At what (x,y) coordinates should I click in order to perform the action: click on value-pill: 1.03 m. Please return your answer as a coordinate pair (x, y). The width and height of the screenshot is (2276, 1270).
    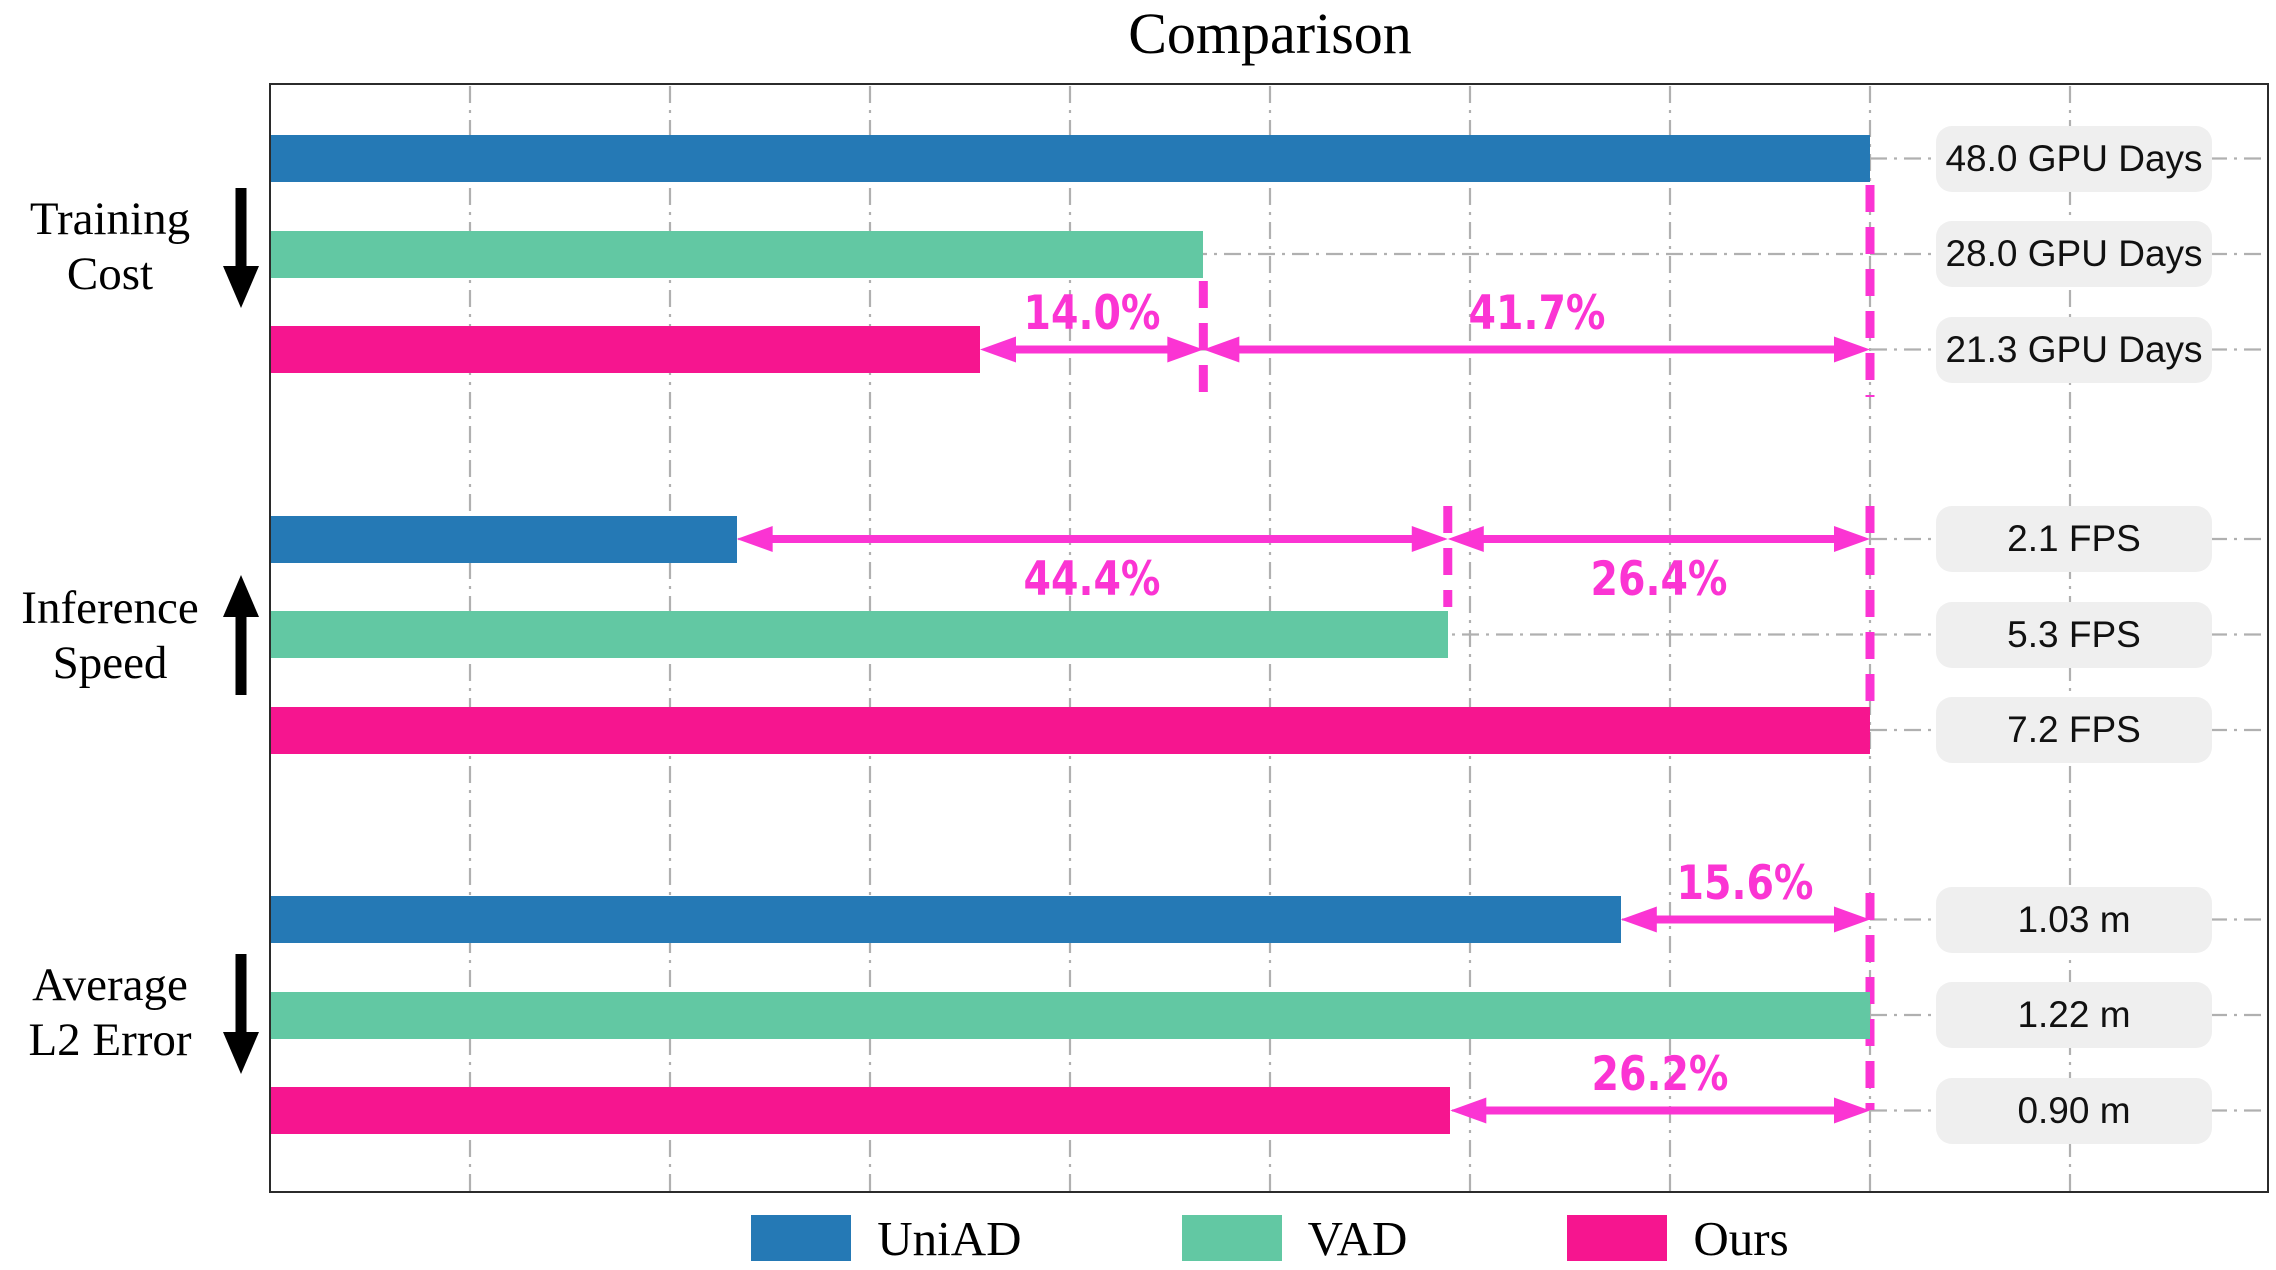
    Looking at the image, I should click on (2074, 919).